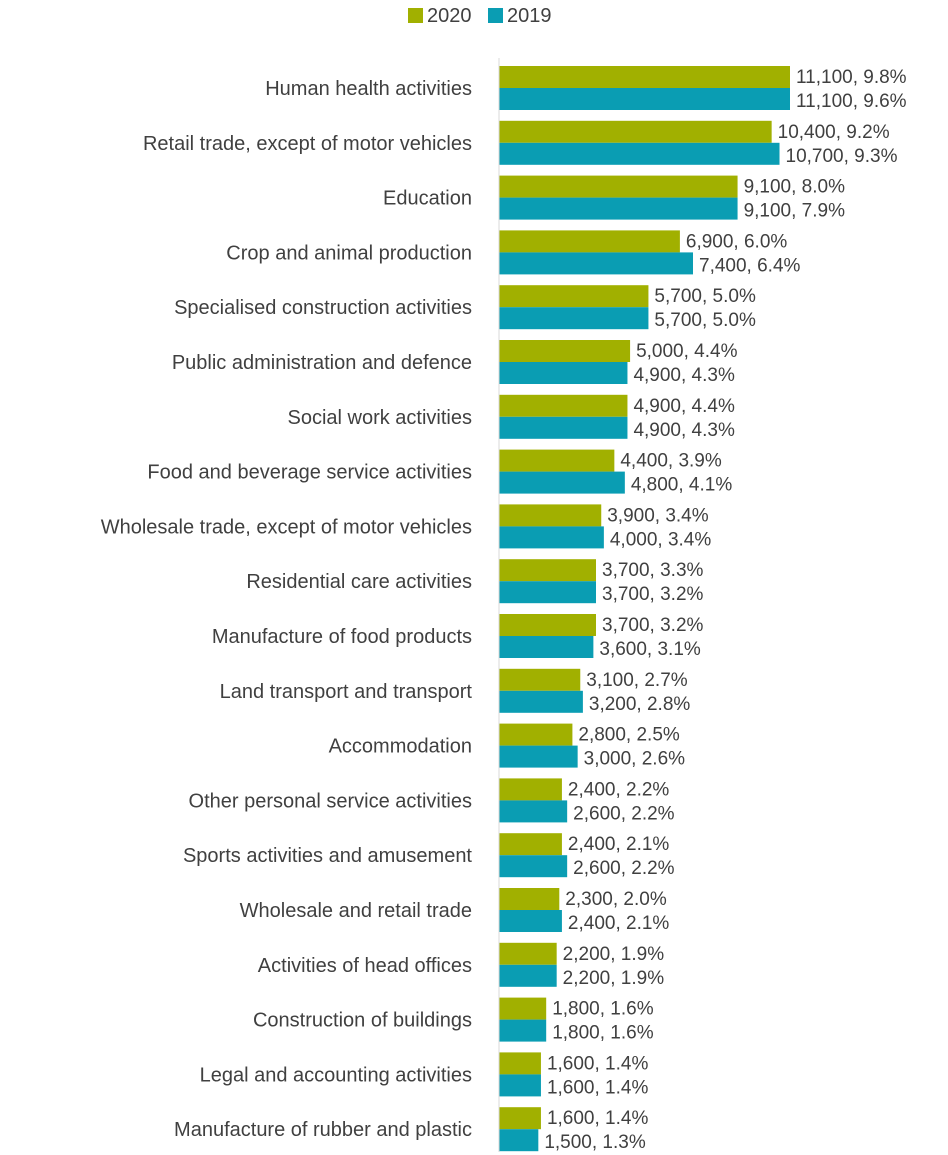 This screenshot has width=948, height=1155. What do you see at coordinates (750, 265) in the screenshot?
I see `data-label-2019-crop-and-animal-production: 7,400, 6.4%` at bounding box center [750, 265].